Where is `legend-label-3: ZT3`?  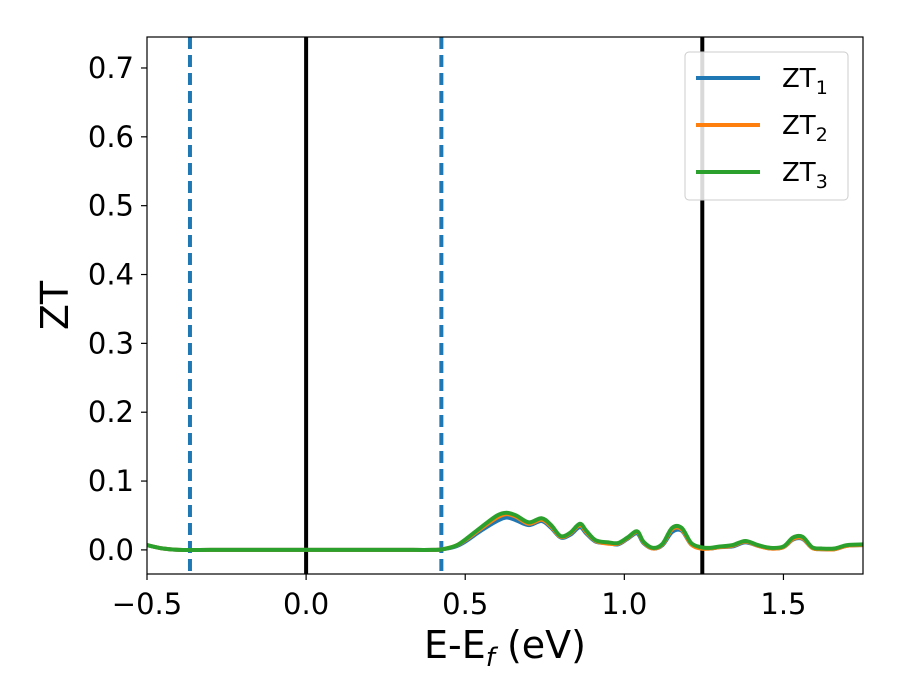 legend-label-3: ZT3 is located at coordinates (805, 175).